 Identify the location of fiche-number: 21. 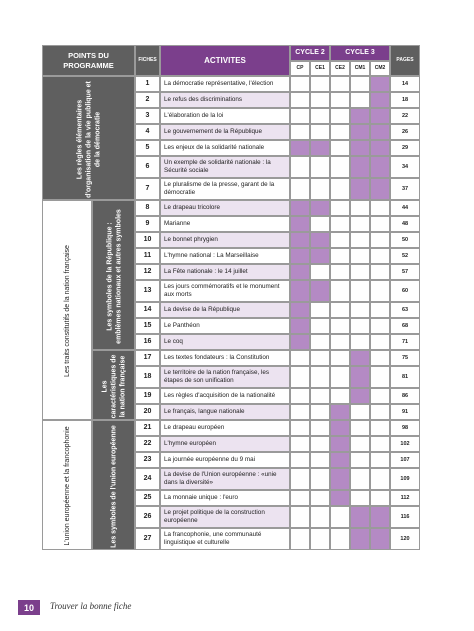
(147, 428).